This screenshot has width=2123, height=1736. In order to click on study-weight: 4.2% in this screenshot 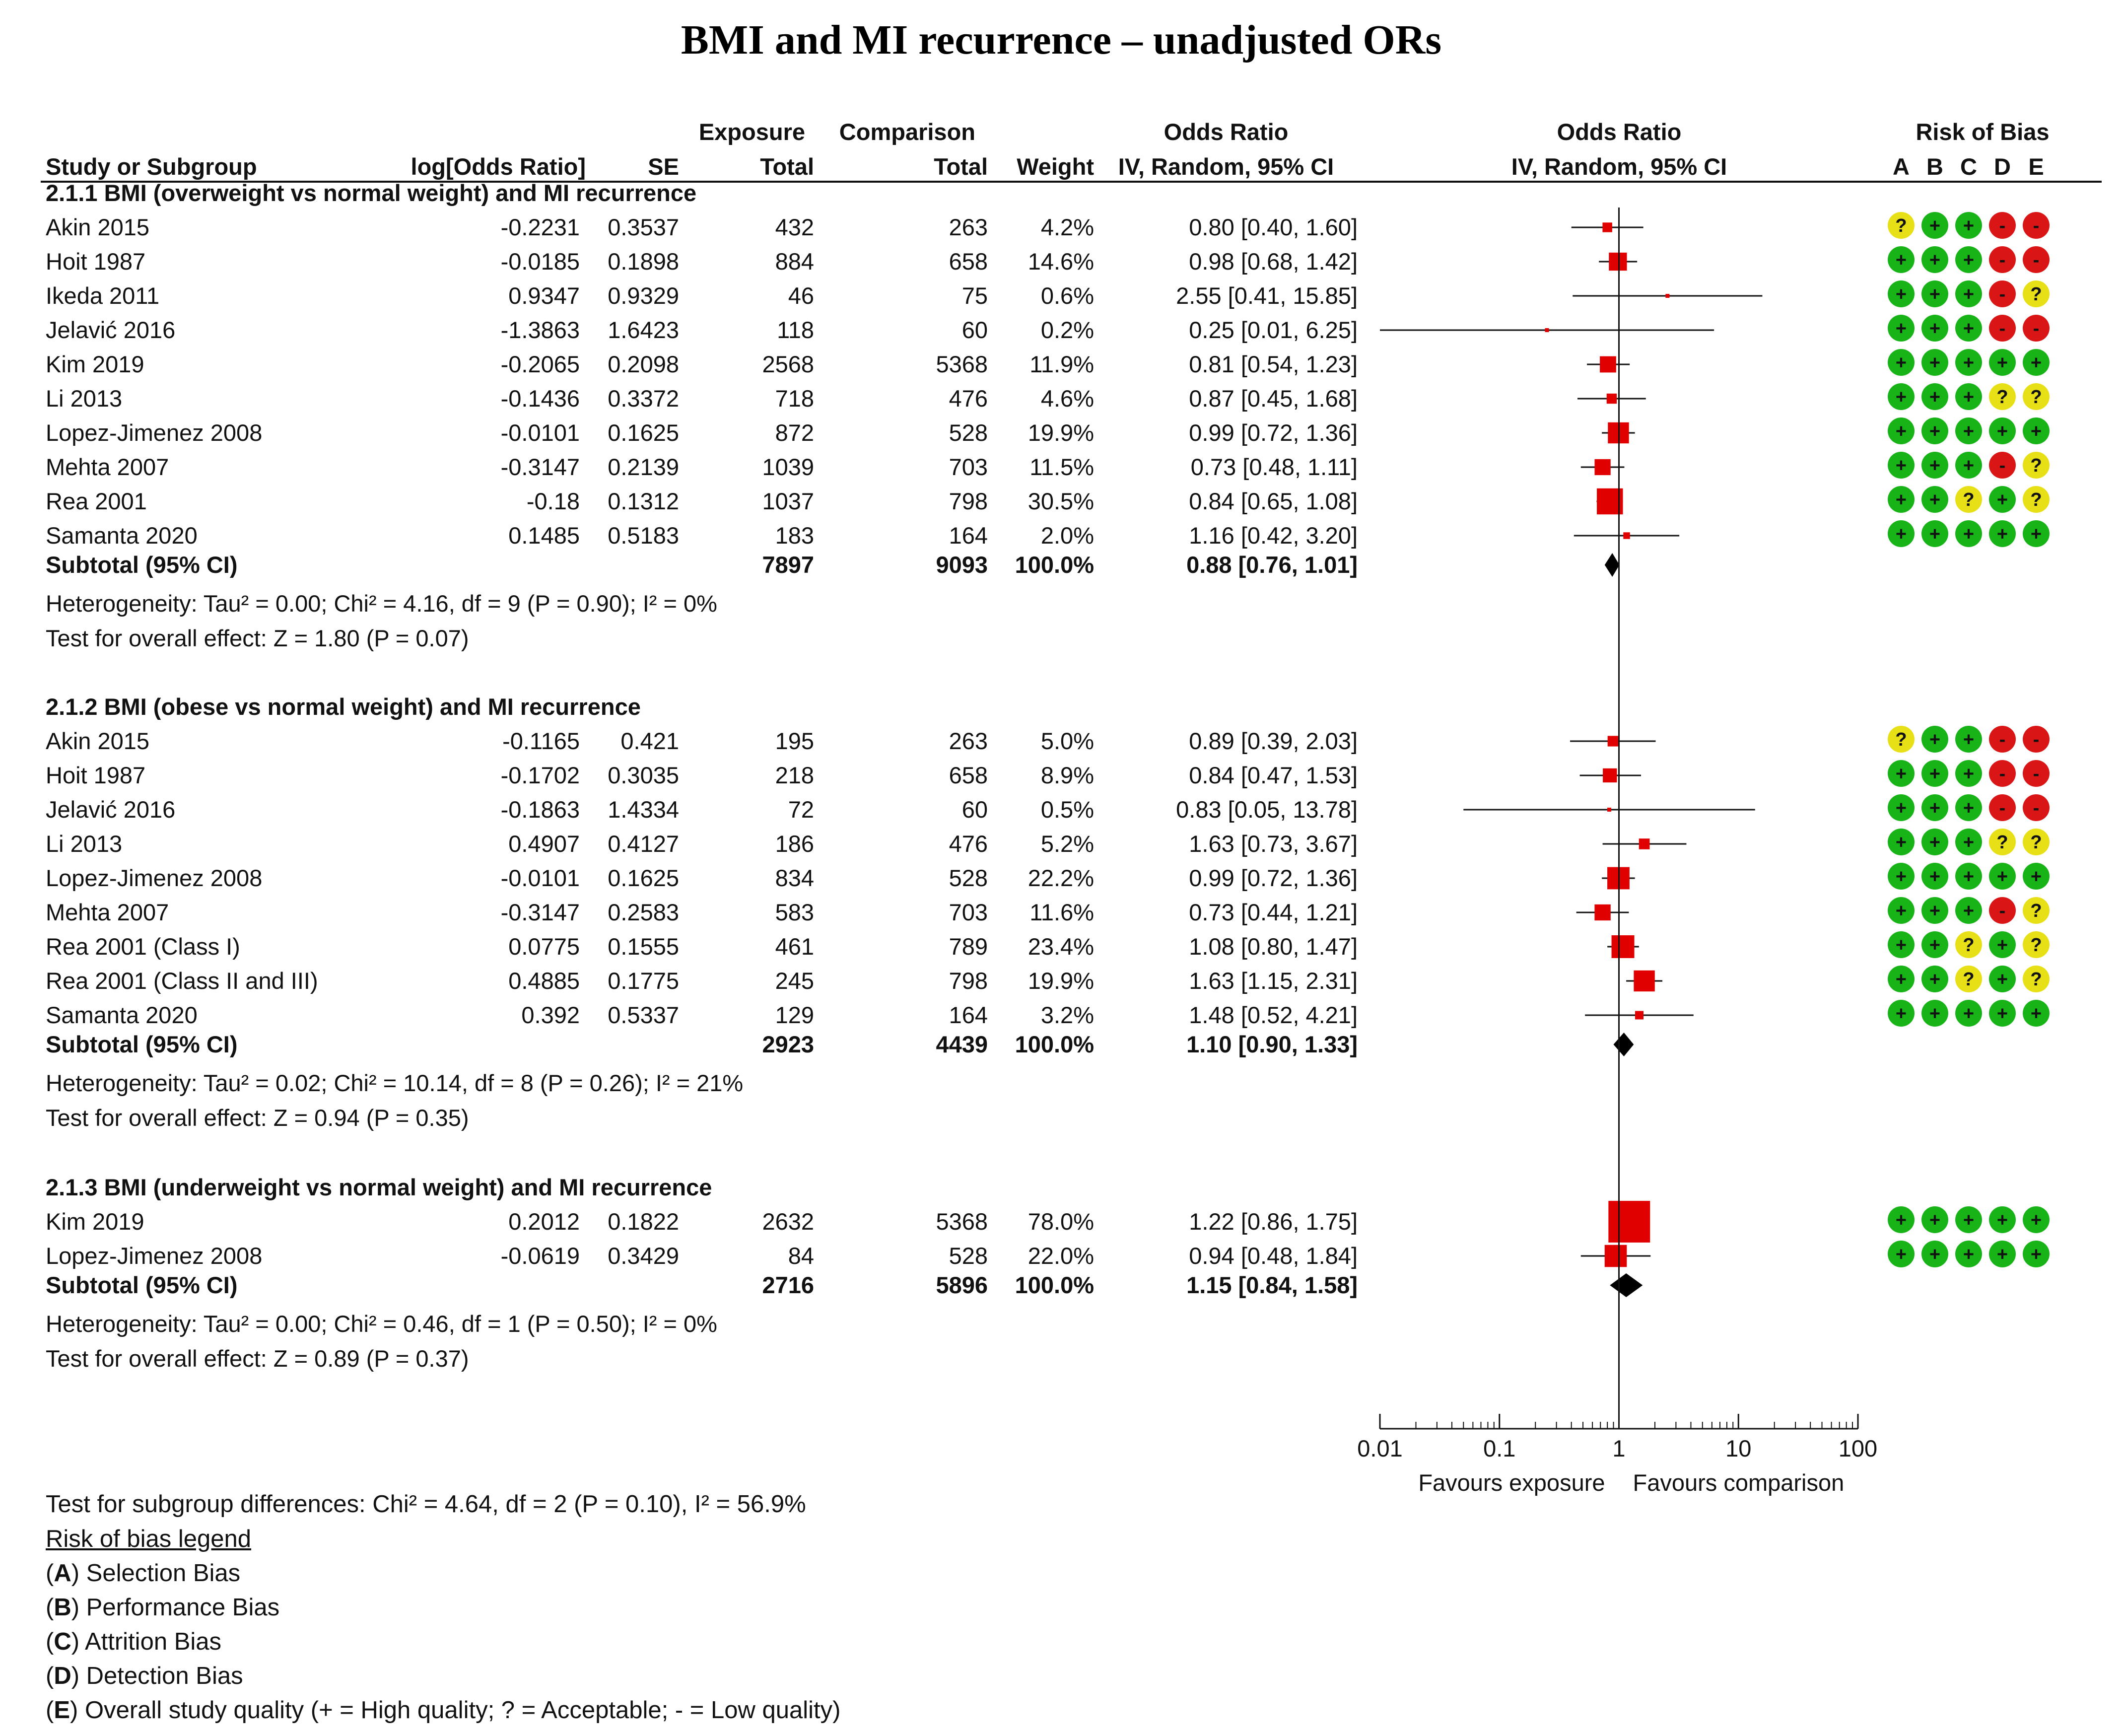, I will do `click(1067, 227)`.